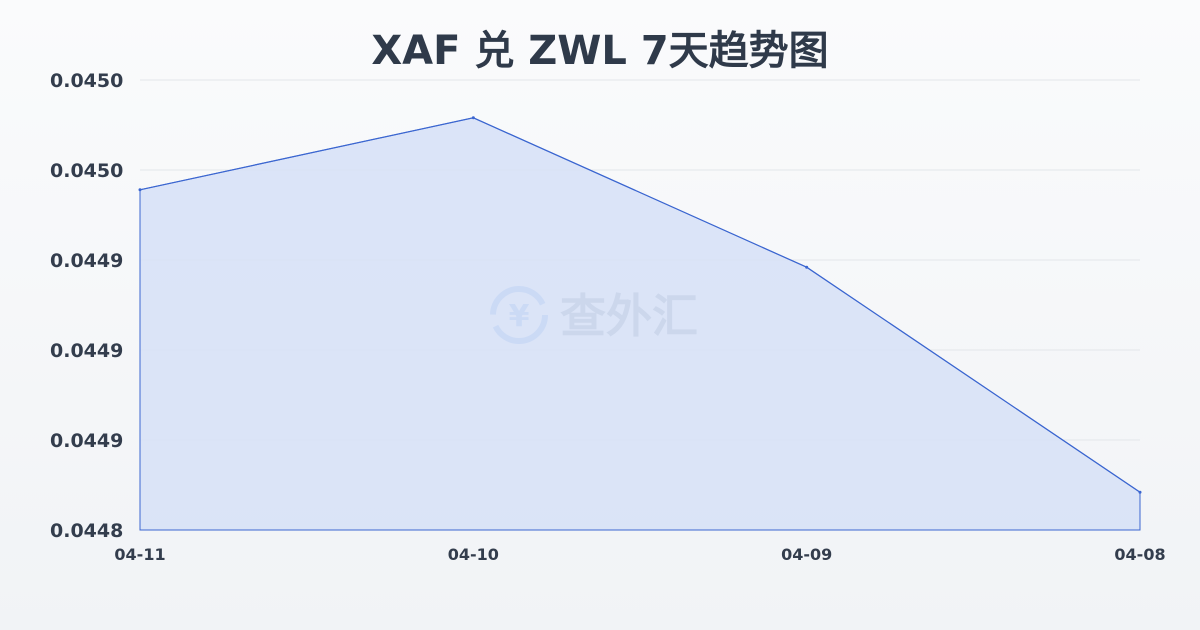  Describe the element at coordinates (600, 51) in the screenshot. I see `chart-title: XAF 兑 ZWL 7天趋势图` at that location.